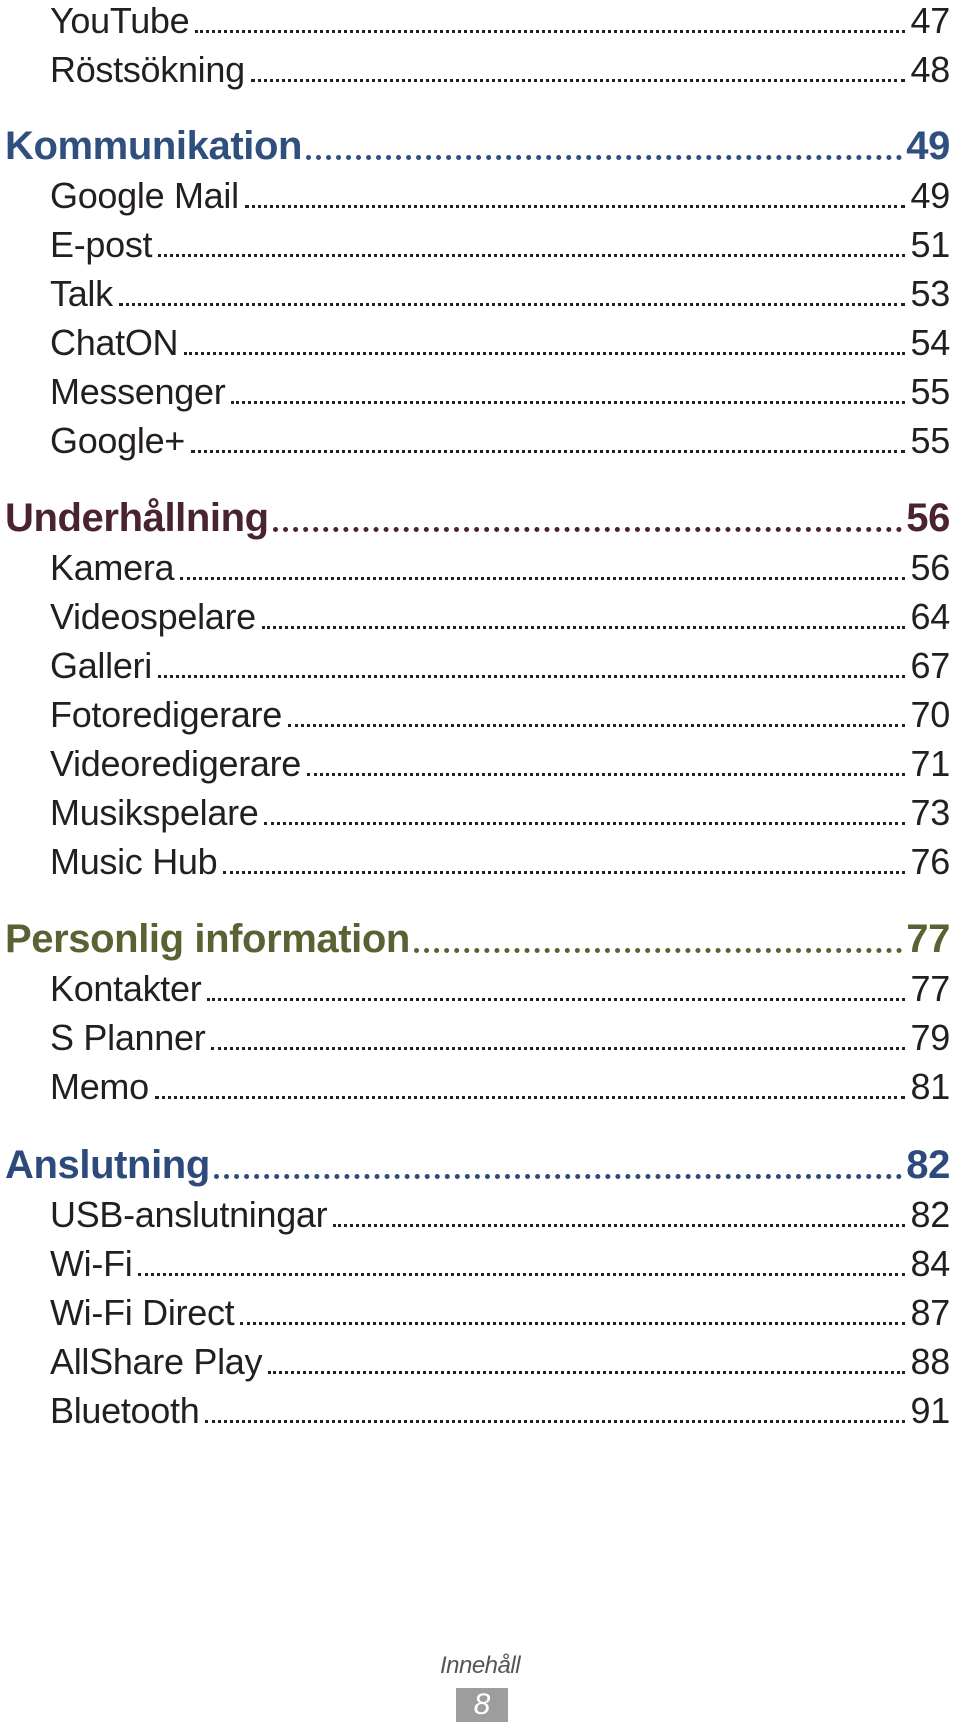 The width and height of the screenshot is (960, 1725). What do you see at coordinates (930, 1037) in the screenshot?
I see `toc-entry-page: 79` at bounding box center [930, 1037].